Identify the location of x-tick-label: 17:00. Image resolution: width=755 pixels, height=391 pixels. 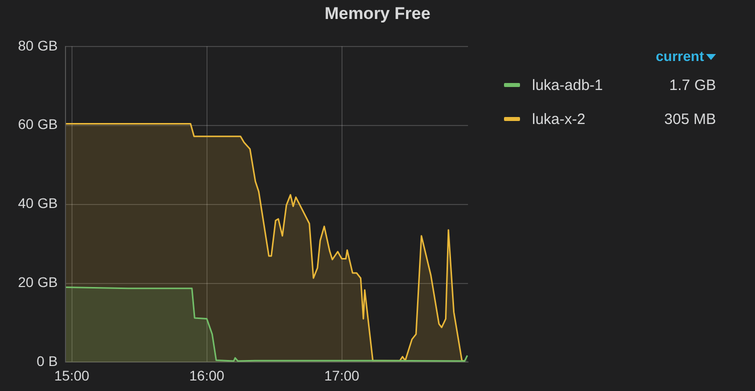
(342, 375).